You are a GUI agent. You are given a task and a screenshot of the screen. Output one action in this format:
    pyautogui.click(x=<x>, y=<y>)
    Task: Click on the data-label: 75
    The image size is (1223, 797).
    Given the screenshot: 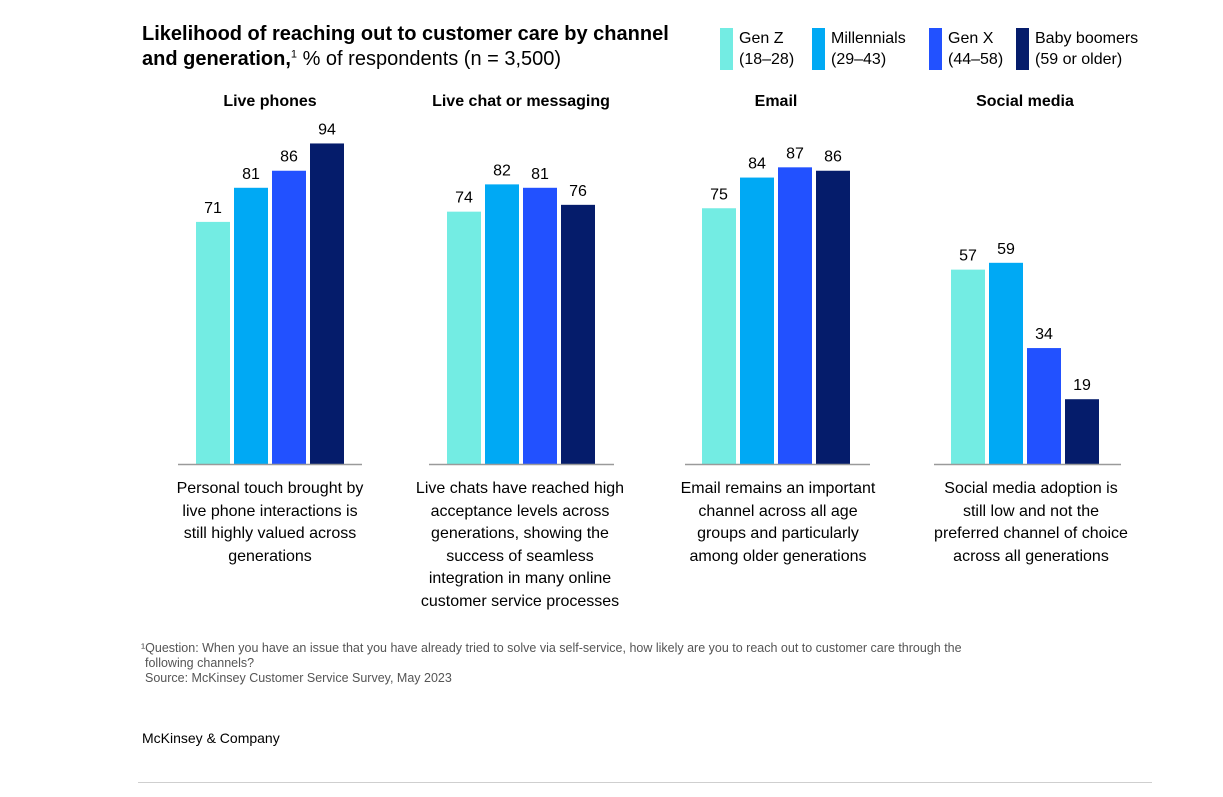 What is the action you would take?
    pyautogui.click(x=719, y=194)
    